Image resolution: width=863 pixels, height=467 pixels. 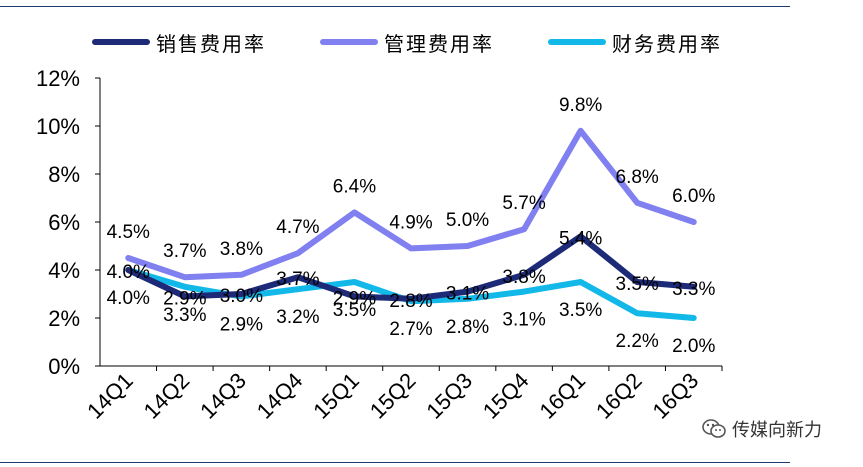 What do you see at coordinates (223, 396) in the screenshot?
I see `x-tick-label: 14Q3` at bounding box center [223, 396].